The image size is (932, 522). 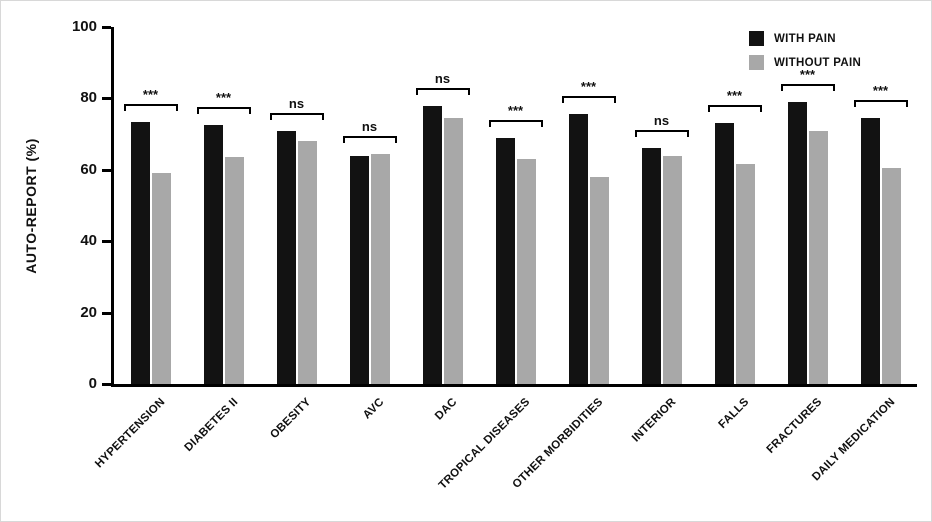 I want to click on legend-item-without-pain: WITHOUT PAIN, so click(x=805, y=62).